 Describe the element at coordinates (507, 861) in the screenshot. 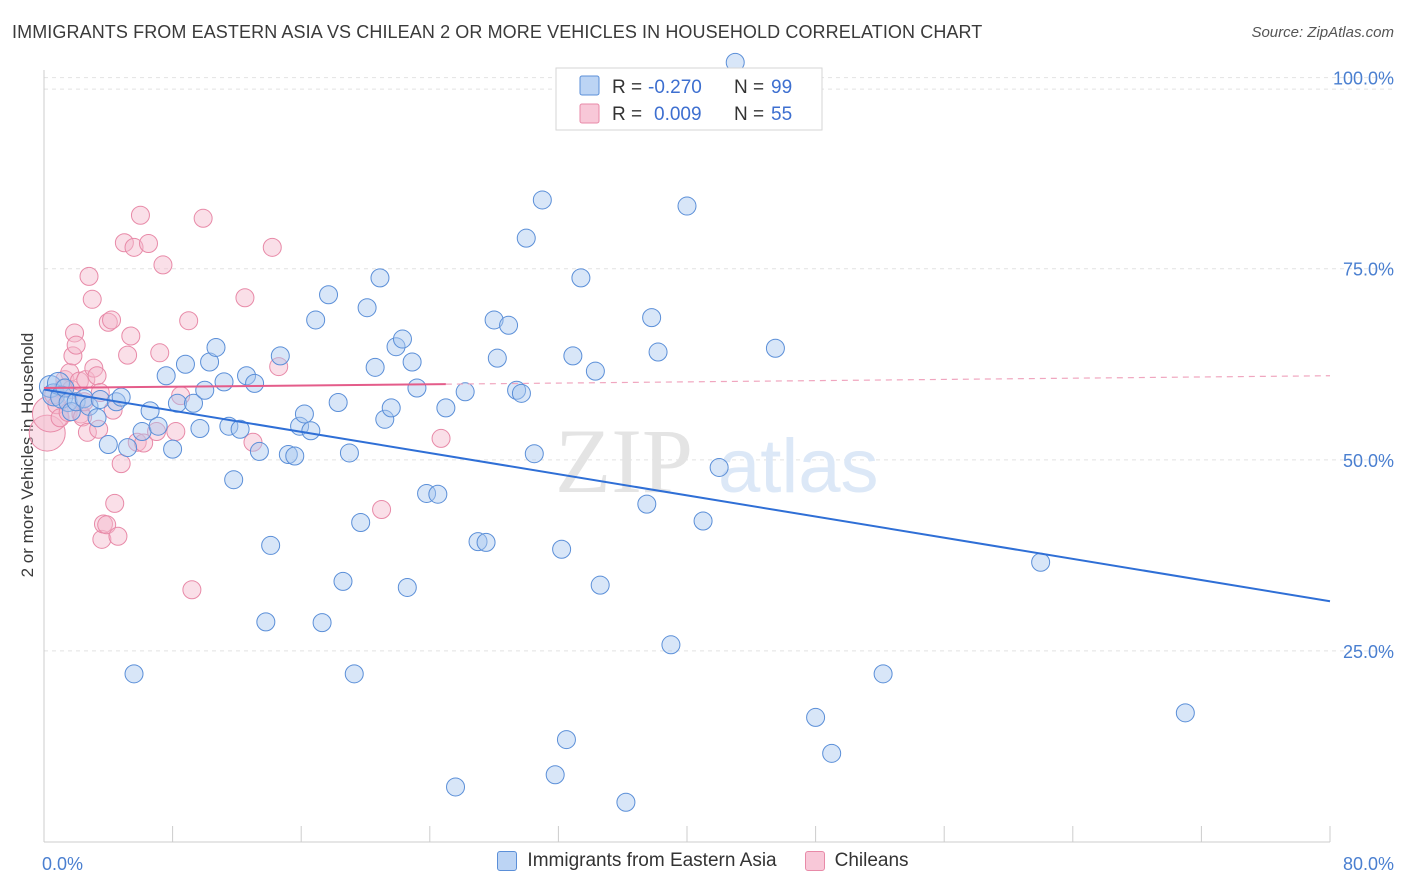

I see `legend-swatch-eastern-asia` at that location.